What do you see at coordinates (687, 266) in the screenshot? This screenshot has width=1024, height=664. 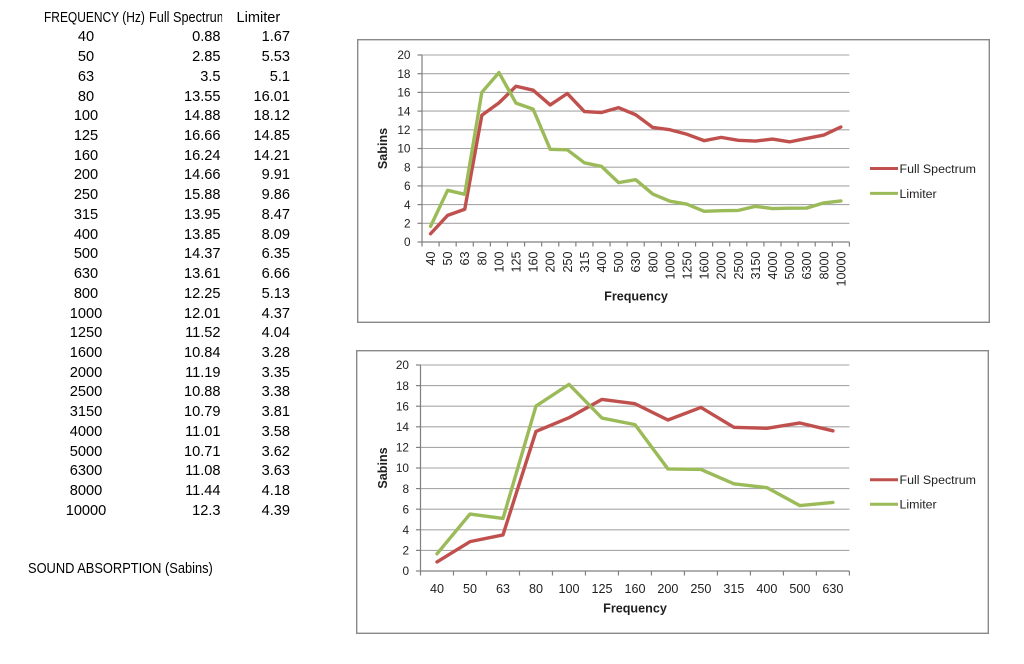 I see `svg-text: 1250` at bounding box center [687, 266].